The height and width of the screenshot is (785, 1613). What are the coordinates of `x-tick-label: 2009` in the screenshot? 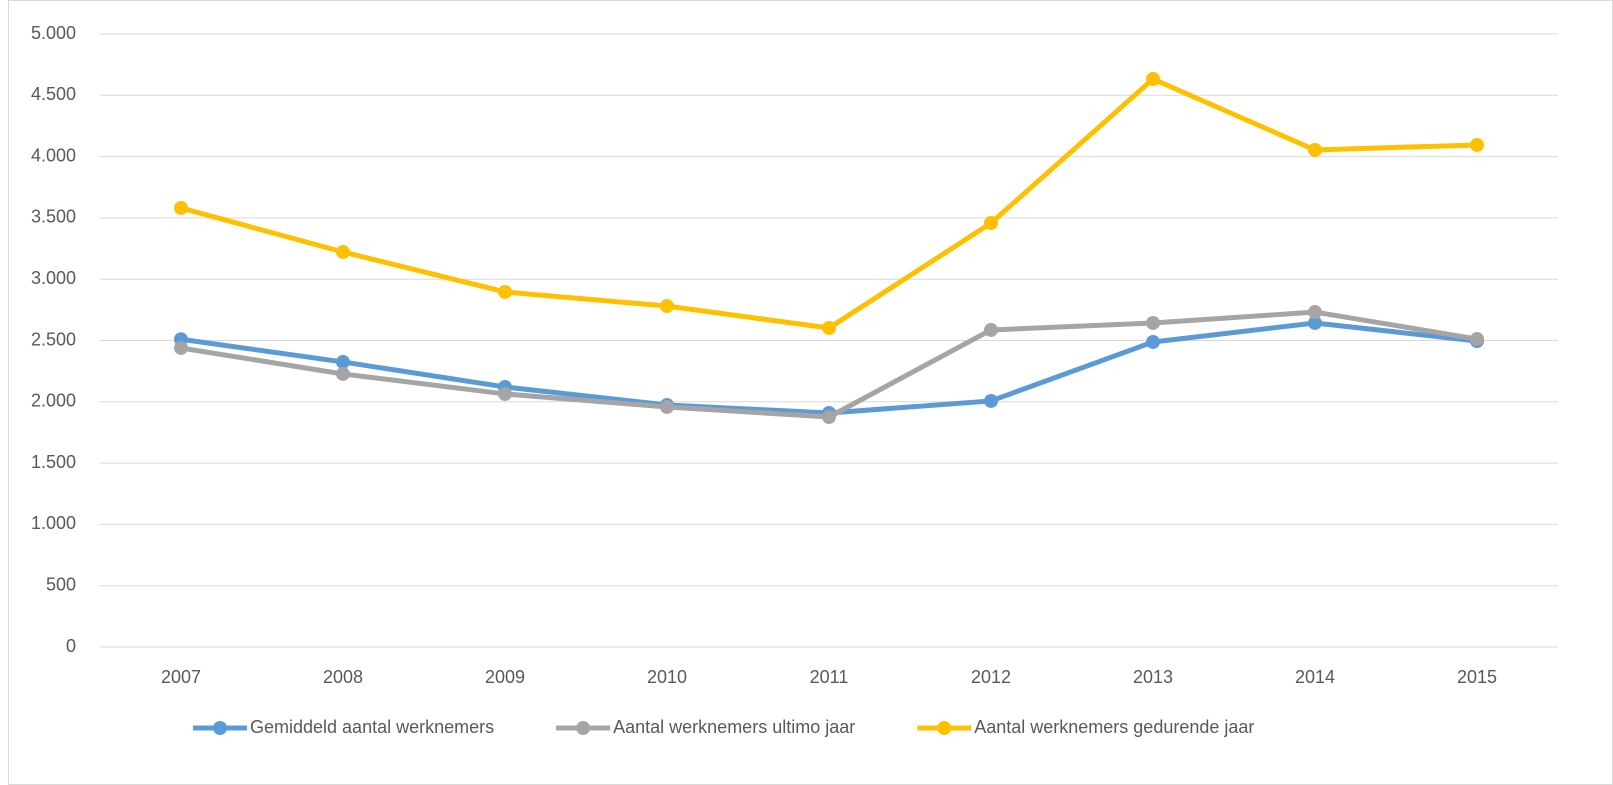 It's located at (505, 677).